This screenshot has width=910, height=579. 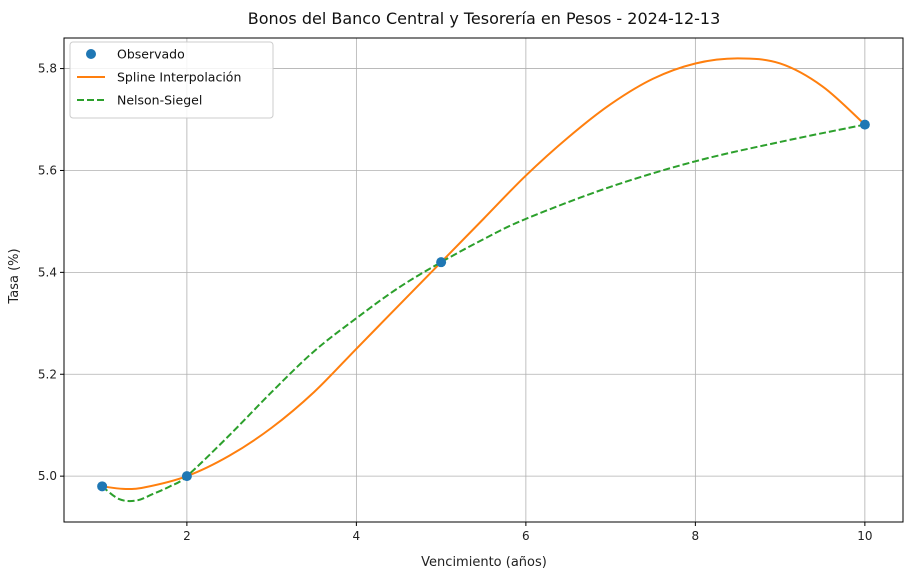 What do you see at coordinates (47, 170) in the screenshot?
I see `y-tick-label: 5.6` at bounding box center [47, 170].